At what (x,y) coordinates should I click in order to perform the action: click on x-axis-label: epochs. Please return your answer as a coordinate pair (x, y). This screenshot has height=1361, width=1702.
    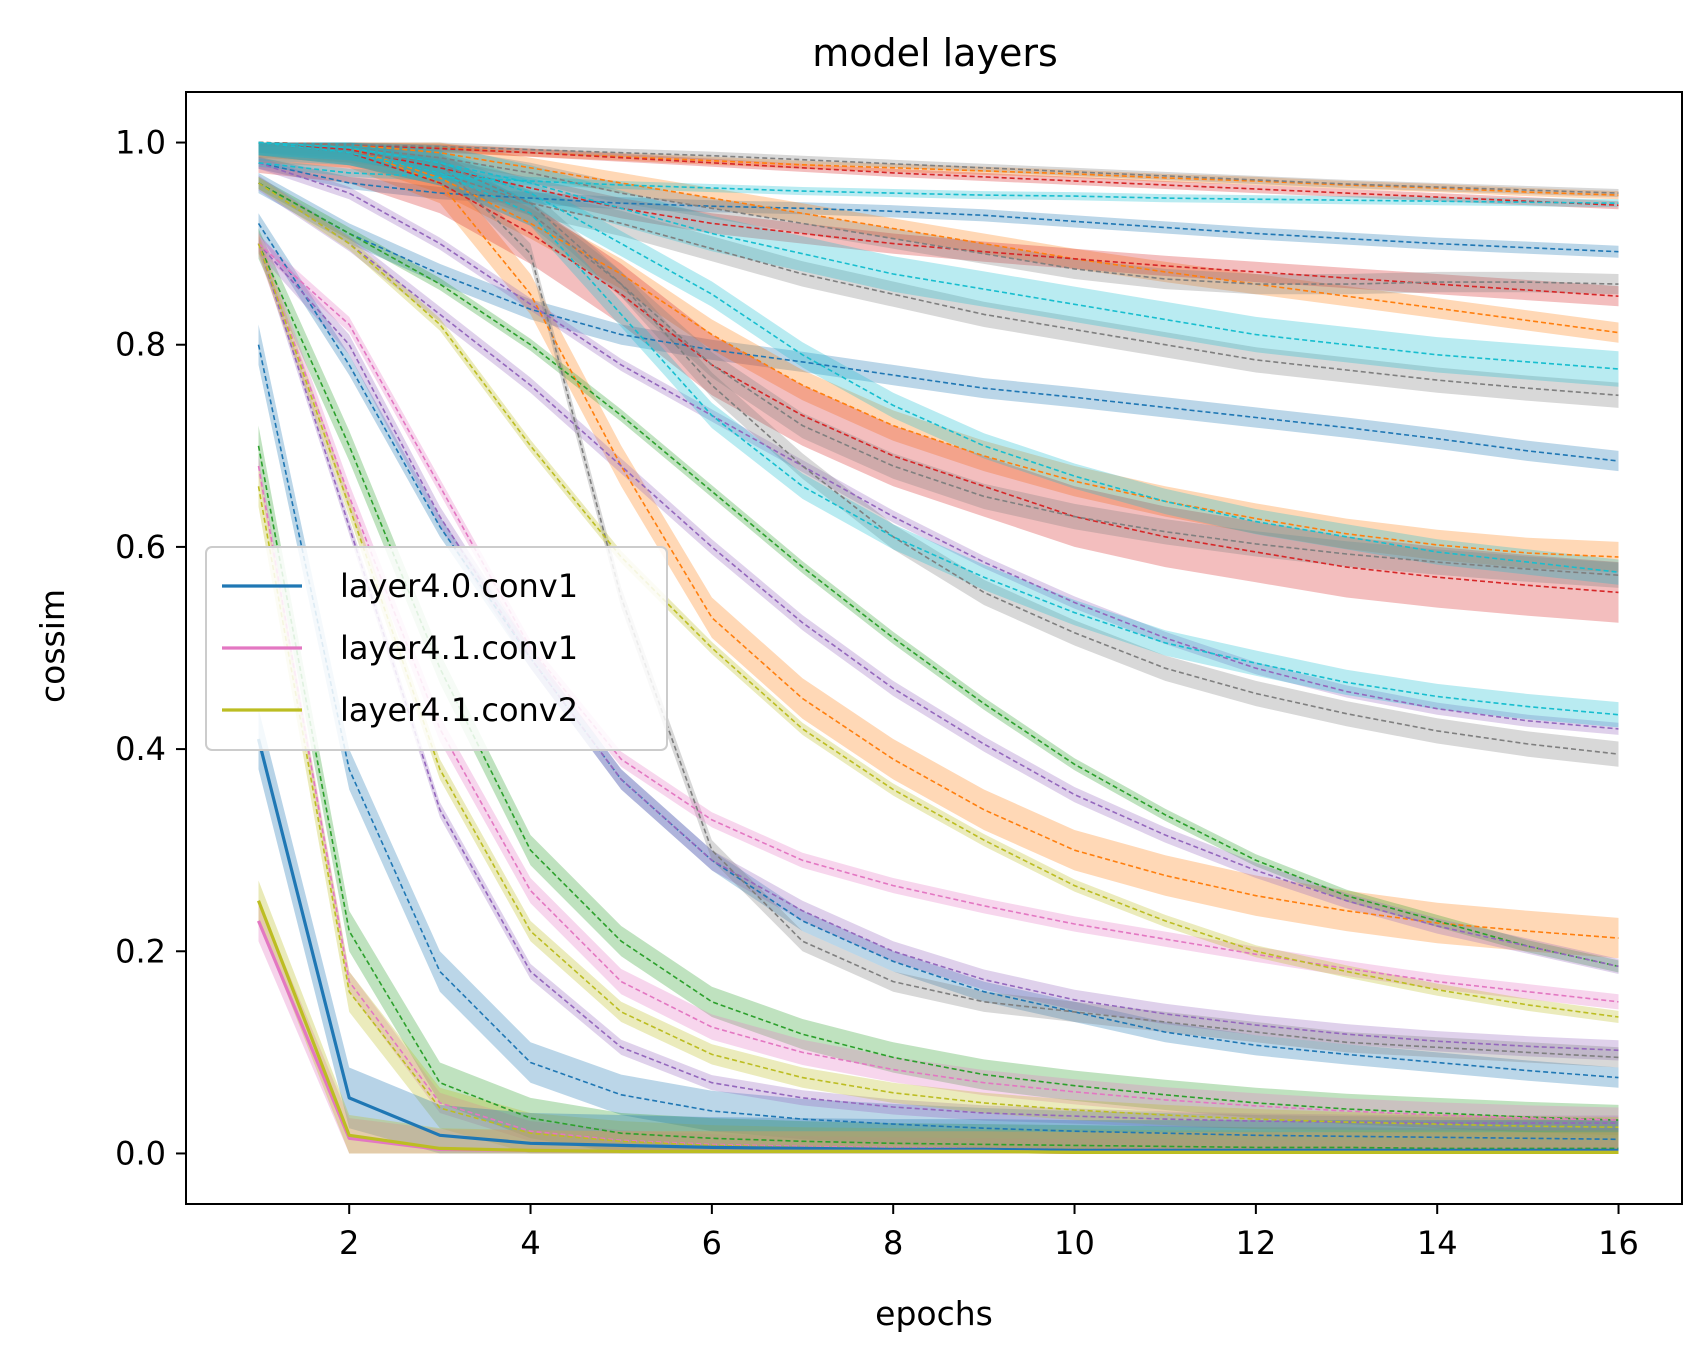
    Looking at the image, I should click on (934, 1313).